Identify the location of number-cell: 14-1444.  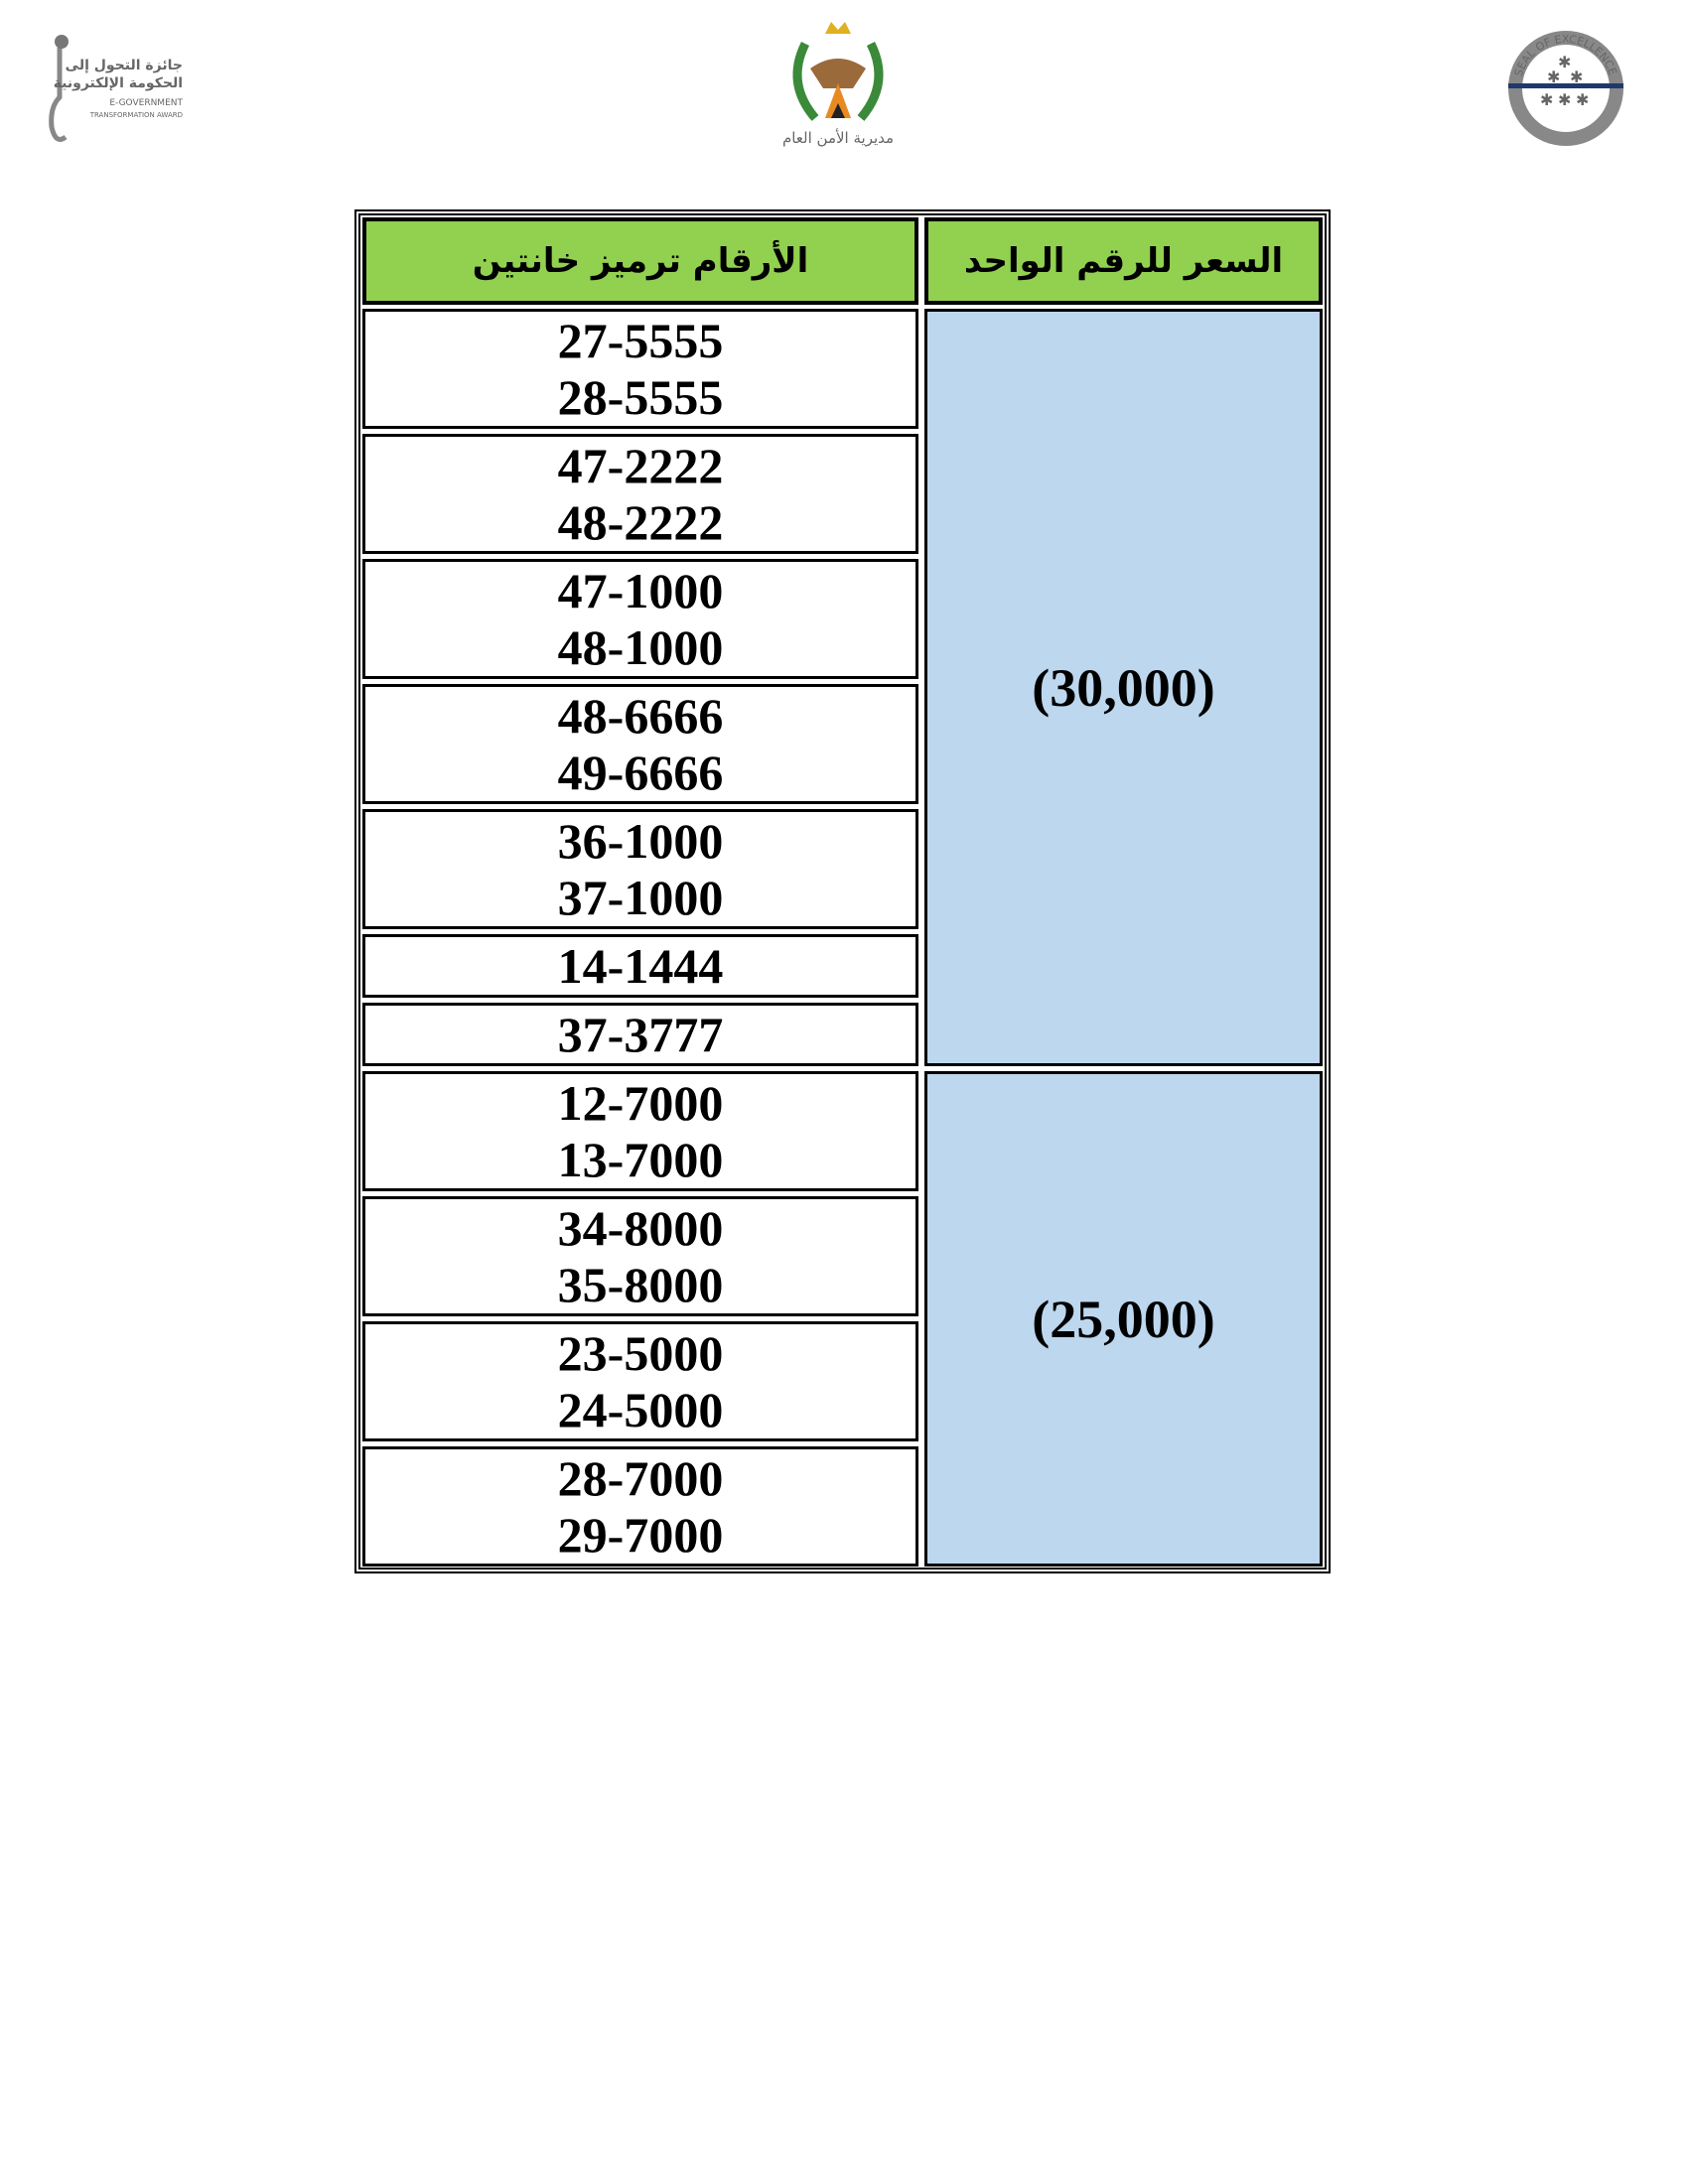
(640, 966).